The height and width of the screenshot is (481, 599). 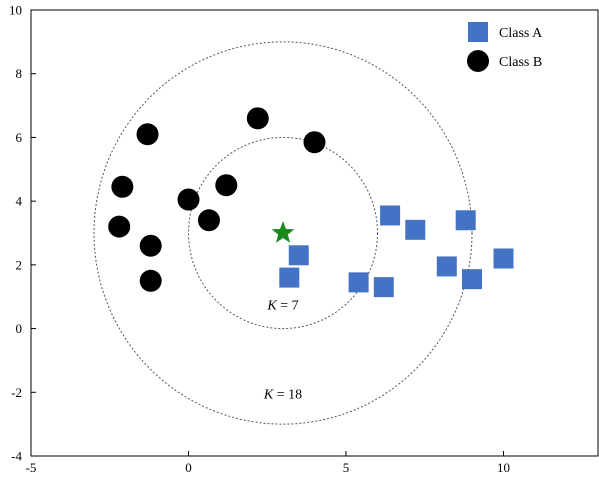 I want to click on y-tick-label: 8, so click(x=19, y=73).